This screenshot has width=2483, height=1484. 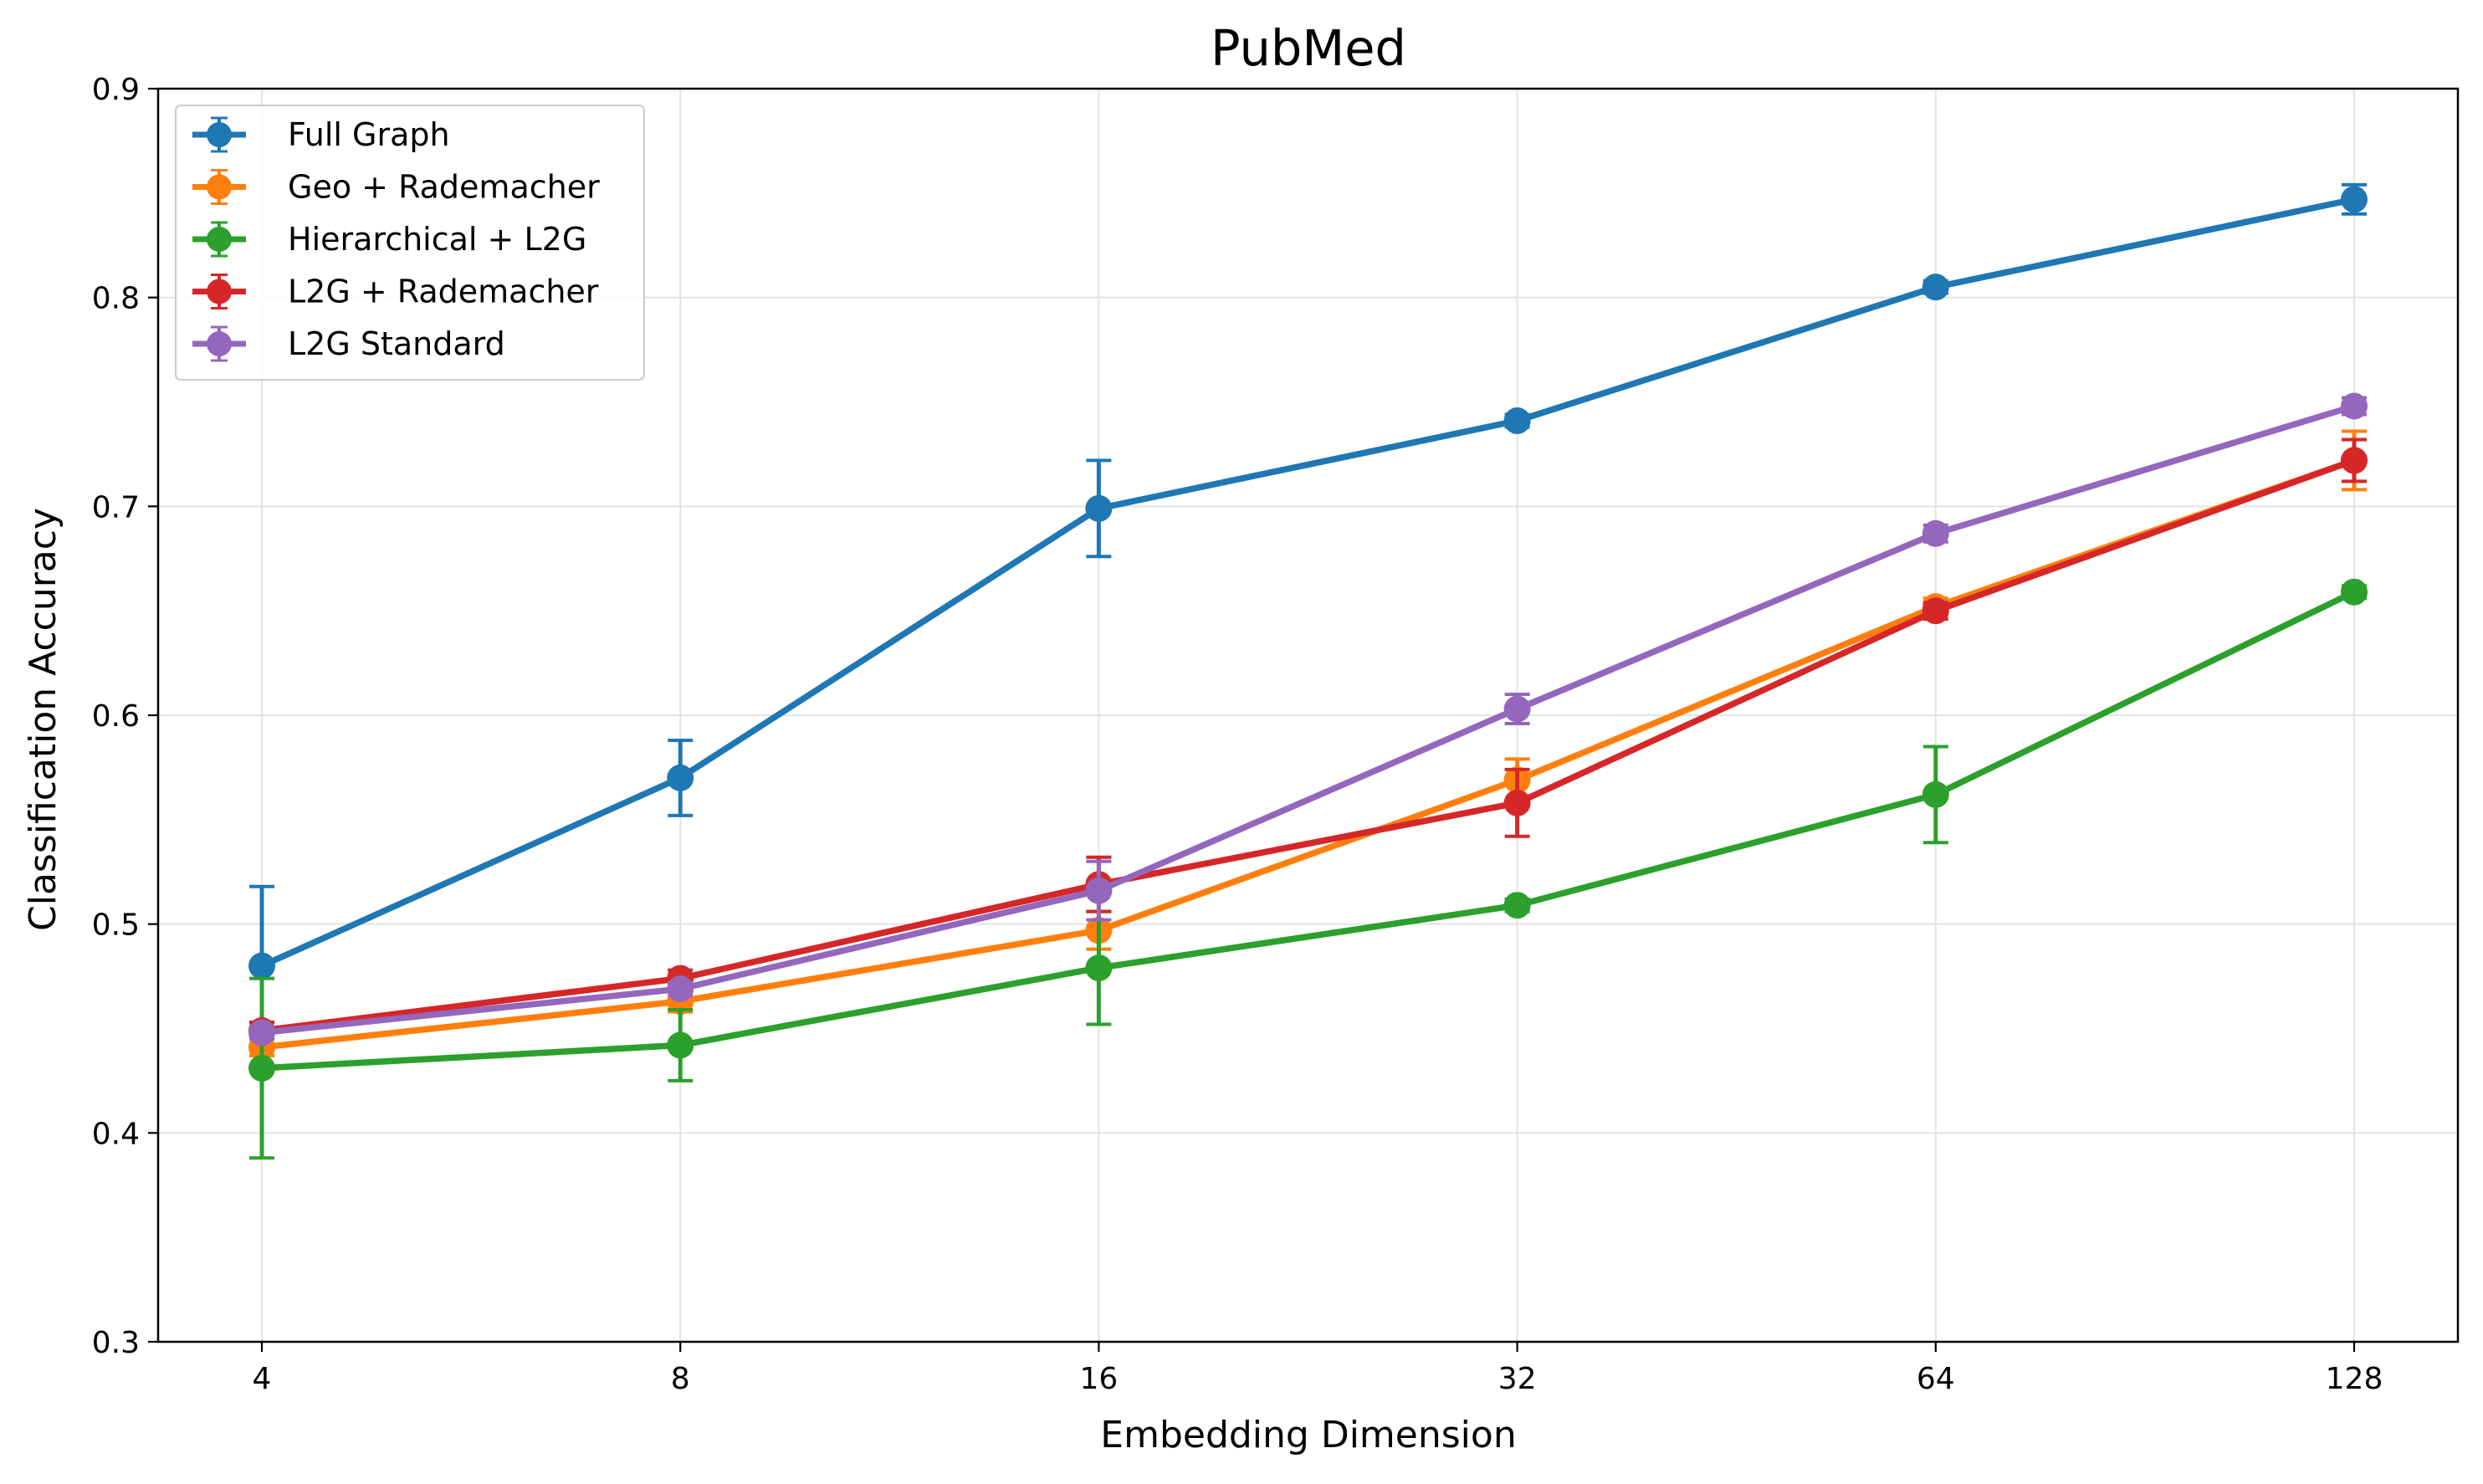 I want to click on legend-label: Geo + Rademacher, so click(x=444, y=187).